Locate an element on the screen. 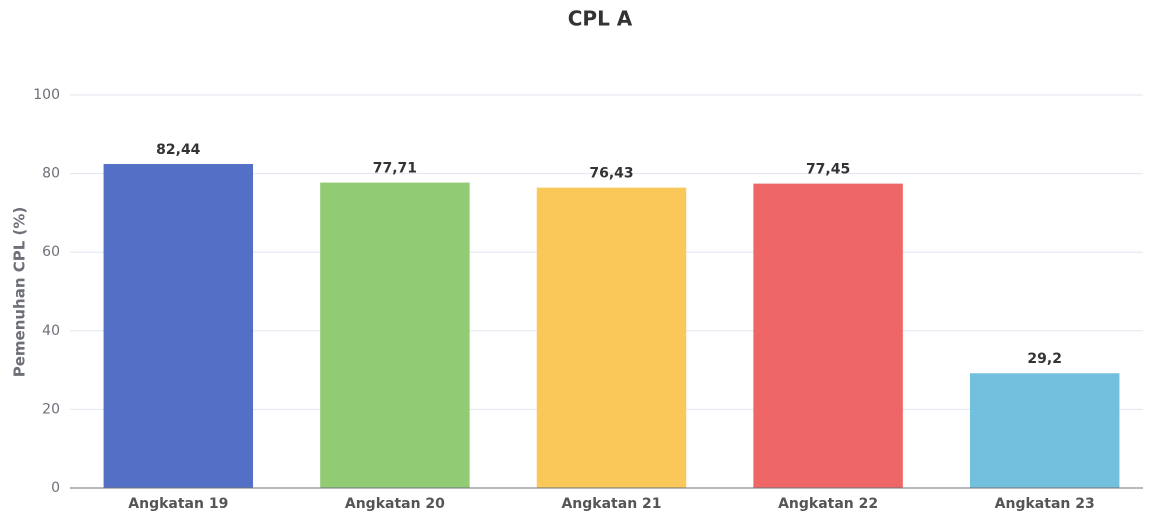 Image resolution: width=1153 pixels, height=515 pixels. y-tick-label: 40 is located at coordinates (51, 331).